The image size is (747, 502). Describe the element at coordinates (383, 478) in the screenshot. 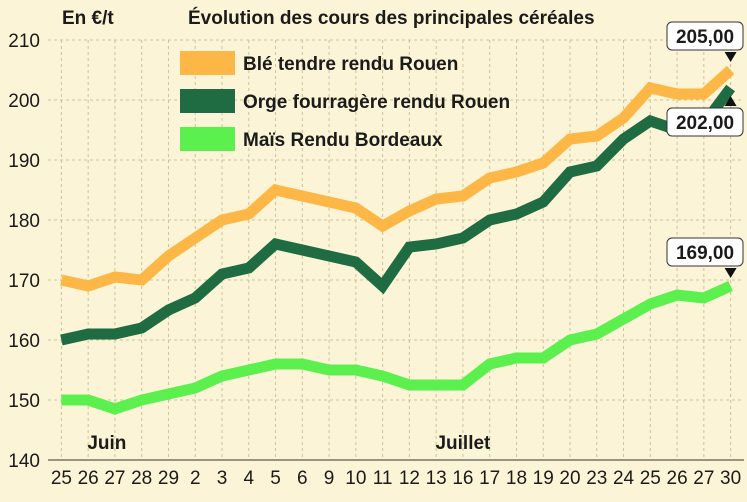

I see `x-tick-label: 11` at that location.